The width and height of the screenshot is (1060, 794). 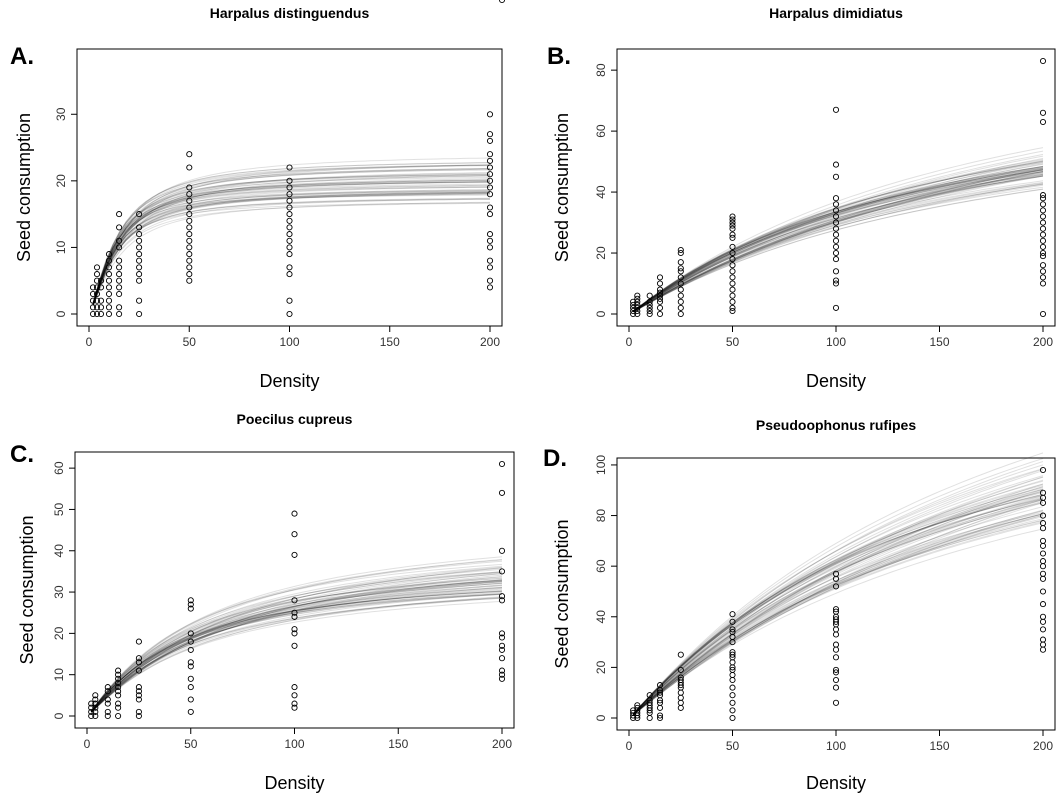 What do you see at coordinates (559, 56) in the screenshot?
I see `panel-label: B.` at bounding box center [559, 56].